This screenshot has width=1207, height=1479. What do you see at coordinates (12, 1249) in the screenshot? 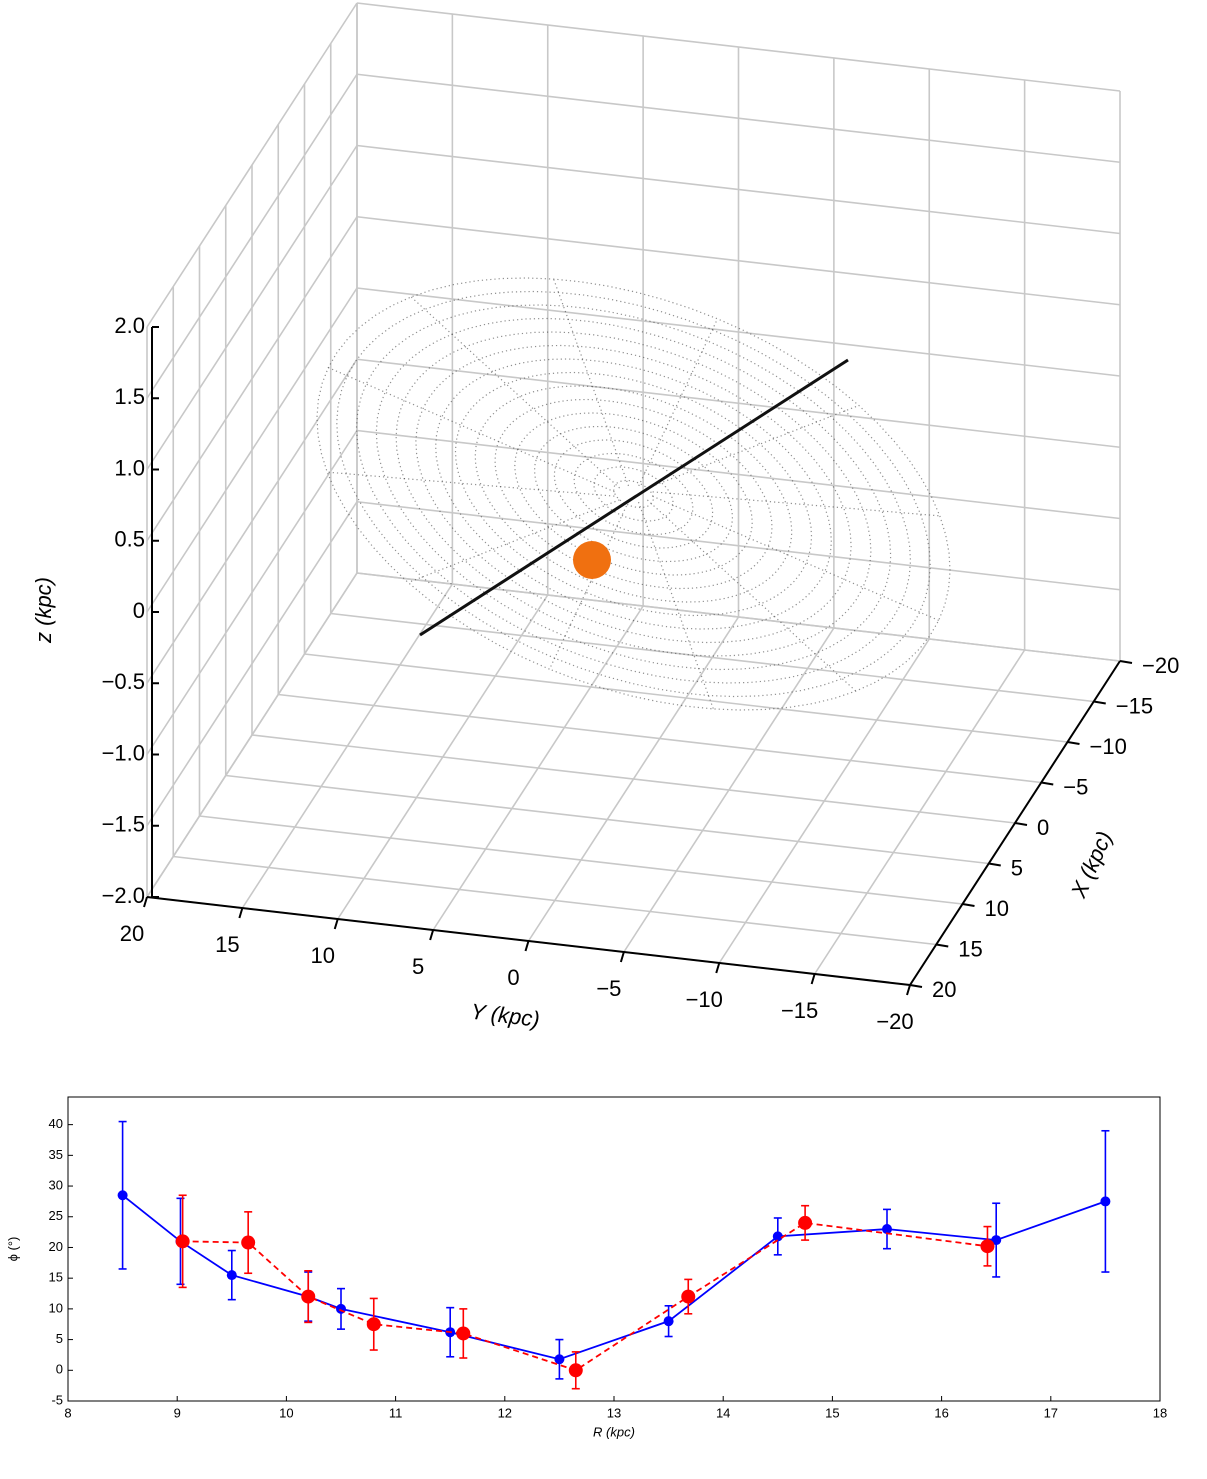
I see `y-axis-title: ϕ (°)` at bounding box center [12, 1249].